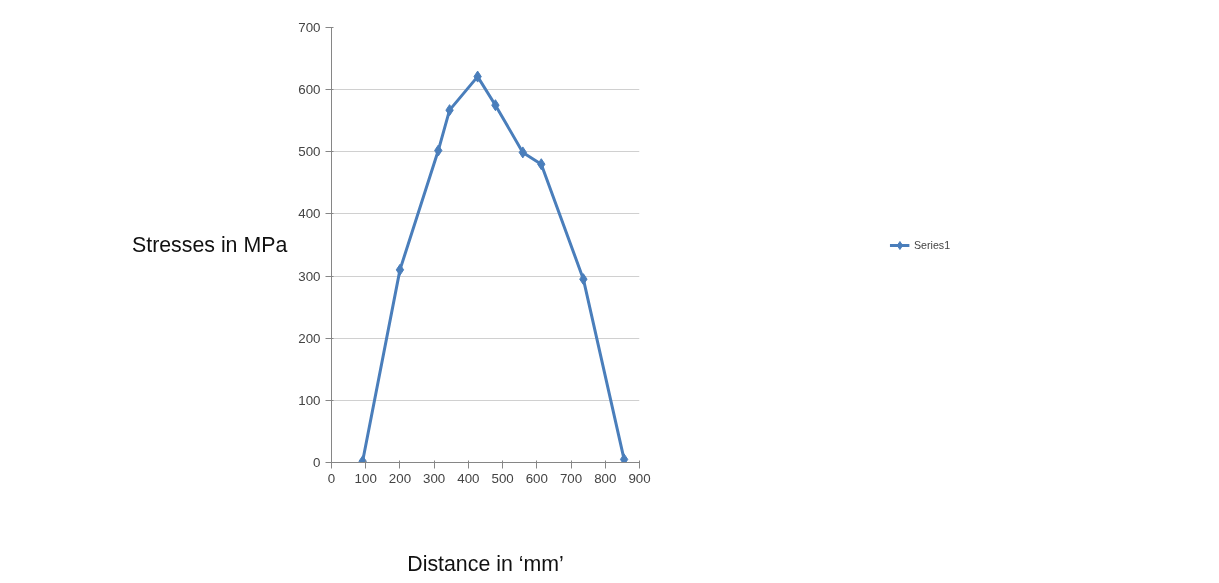 This screenshot has width=1219, height=583. What do you see at coordinates (309, 276) in the screenshot?
I see `y-tick-label: 300` at bounding box center [309, 276].